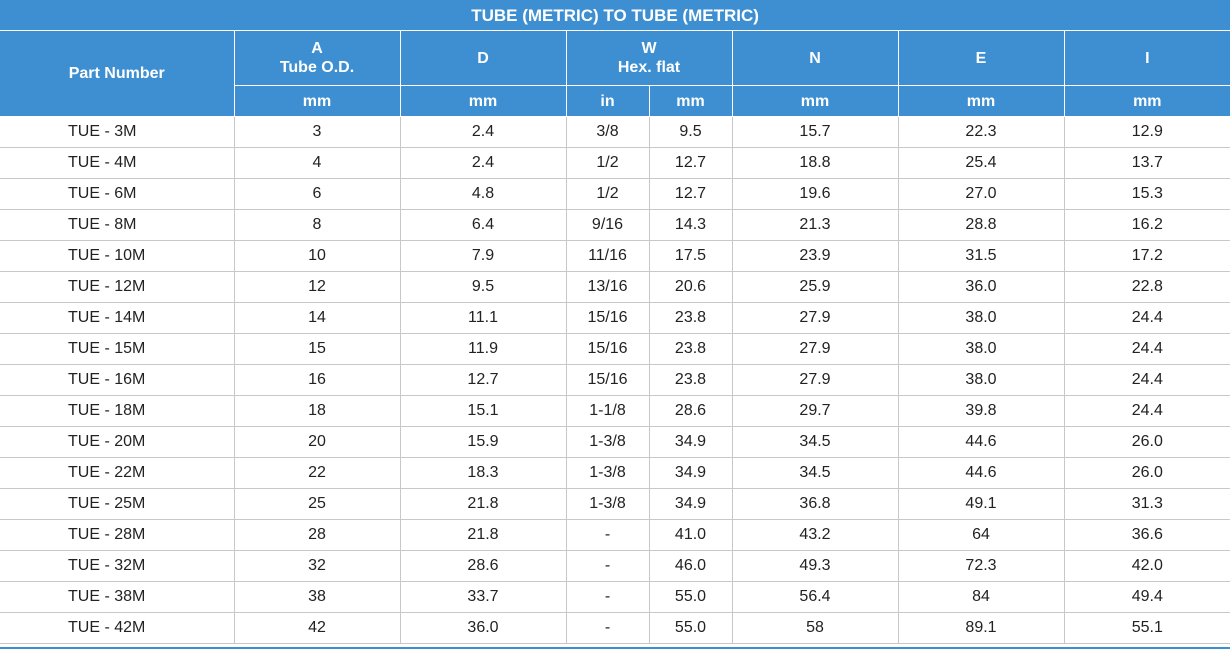 This screenshot has height=658, width=1230. What do you see at coordinates (815, 163) in the screenshot?
I see `cell-n: 18.8` at bounding box center [815, 163].